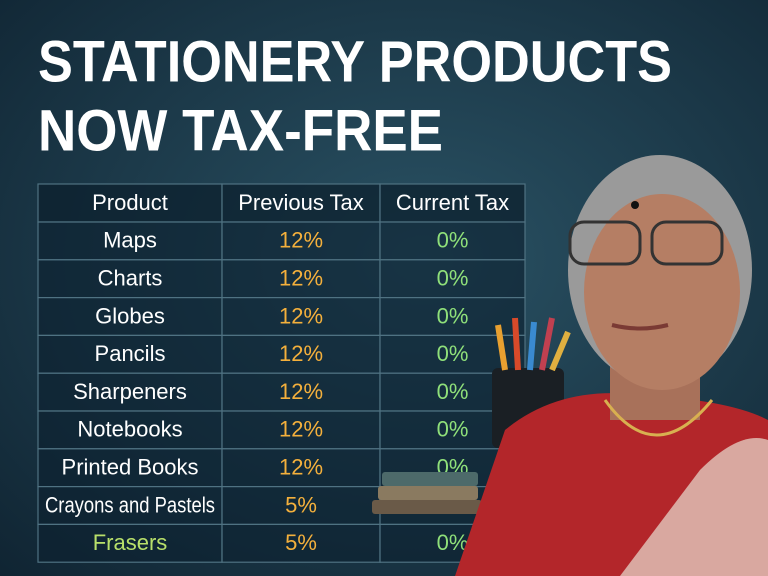 This screenshot has width=768, height=576. Describe the element at coordinates (130, 315) in the screenshot. I see `product-name: Globes` at that location.